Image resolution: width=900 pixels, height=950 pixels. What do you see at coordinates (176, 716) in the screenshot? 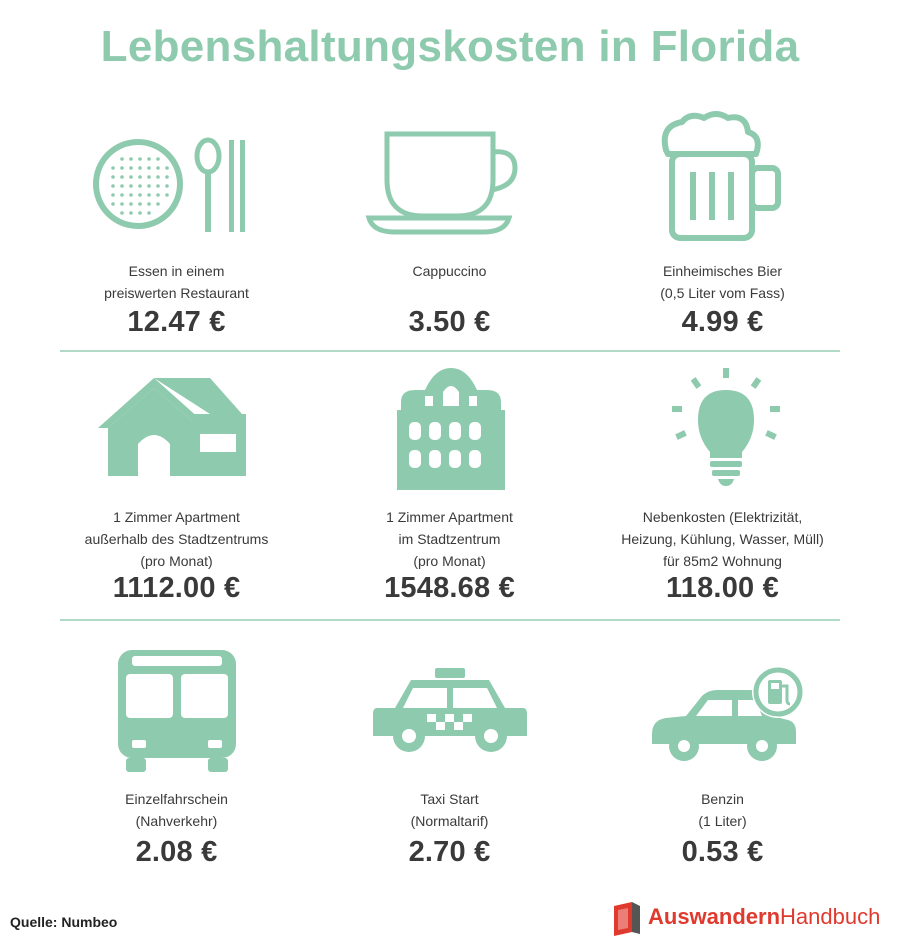
I see `bus-icon` at bounding box center [176, 716].